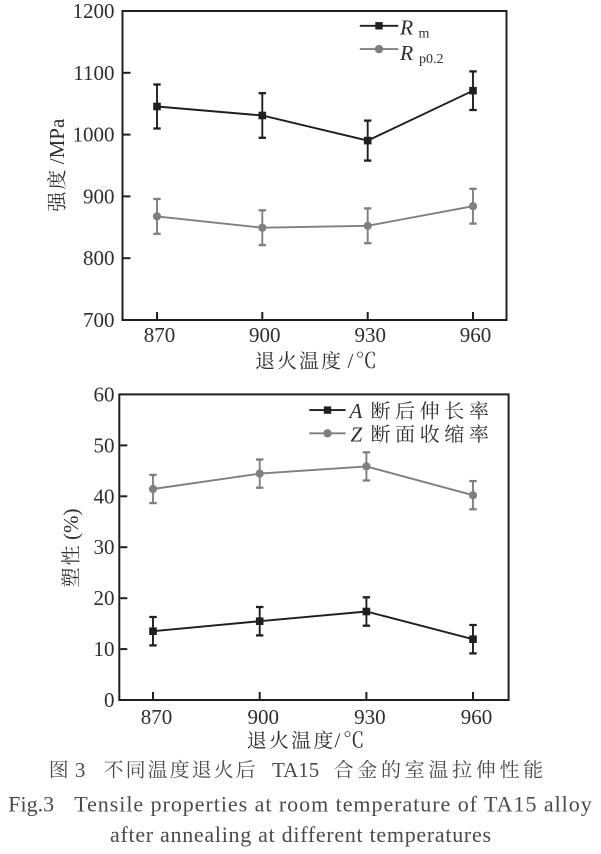  Describe the element at coordinates (31, 804) in the screenshot. I see `svg-text: Fig.3` at that location.